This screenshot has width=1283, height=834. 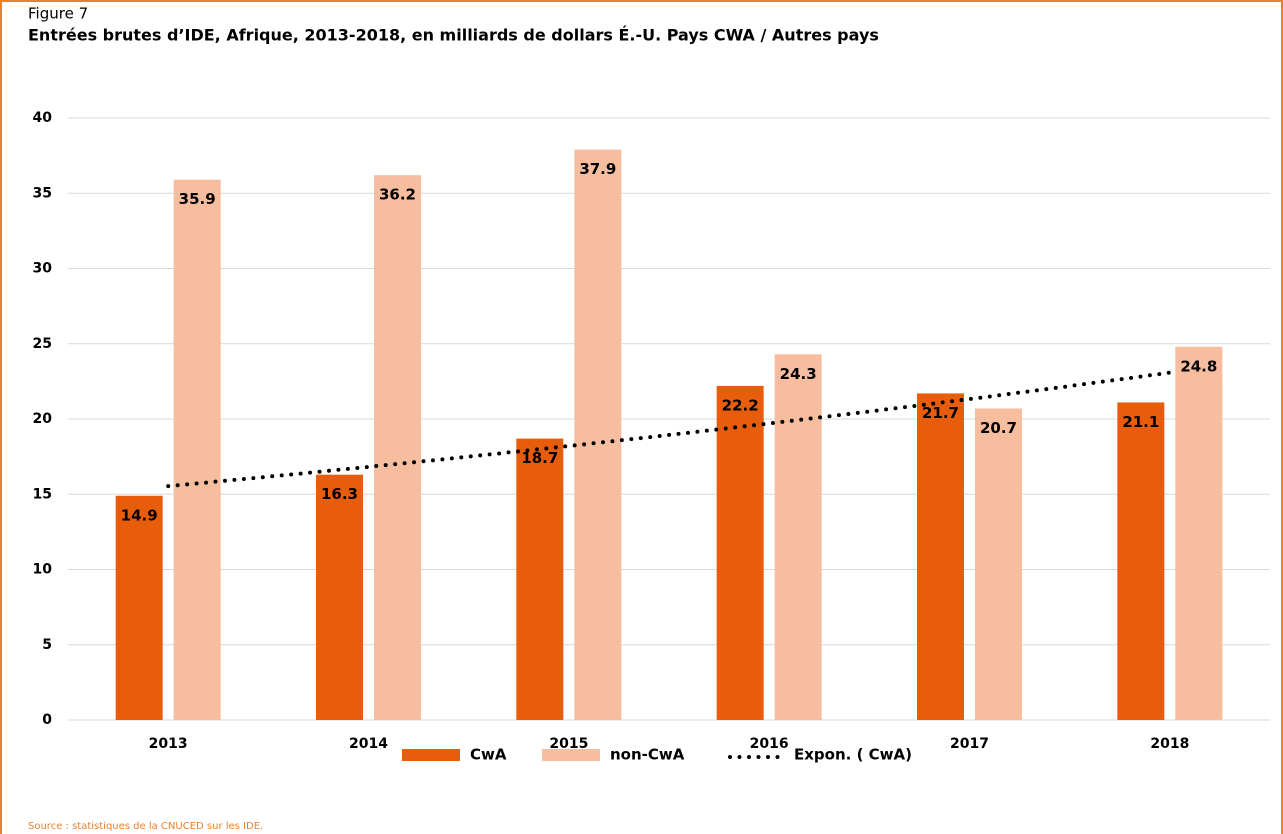 What do you see at coordinates (42, 193) in the screenshot?
I see `y-tick-label: 35` at bounding box center [42, 193].